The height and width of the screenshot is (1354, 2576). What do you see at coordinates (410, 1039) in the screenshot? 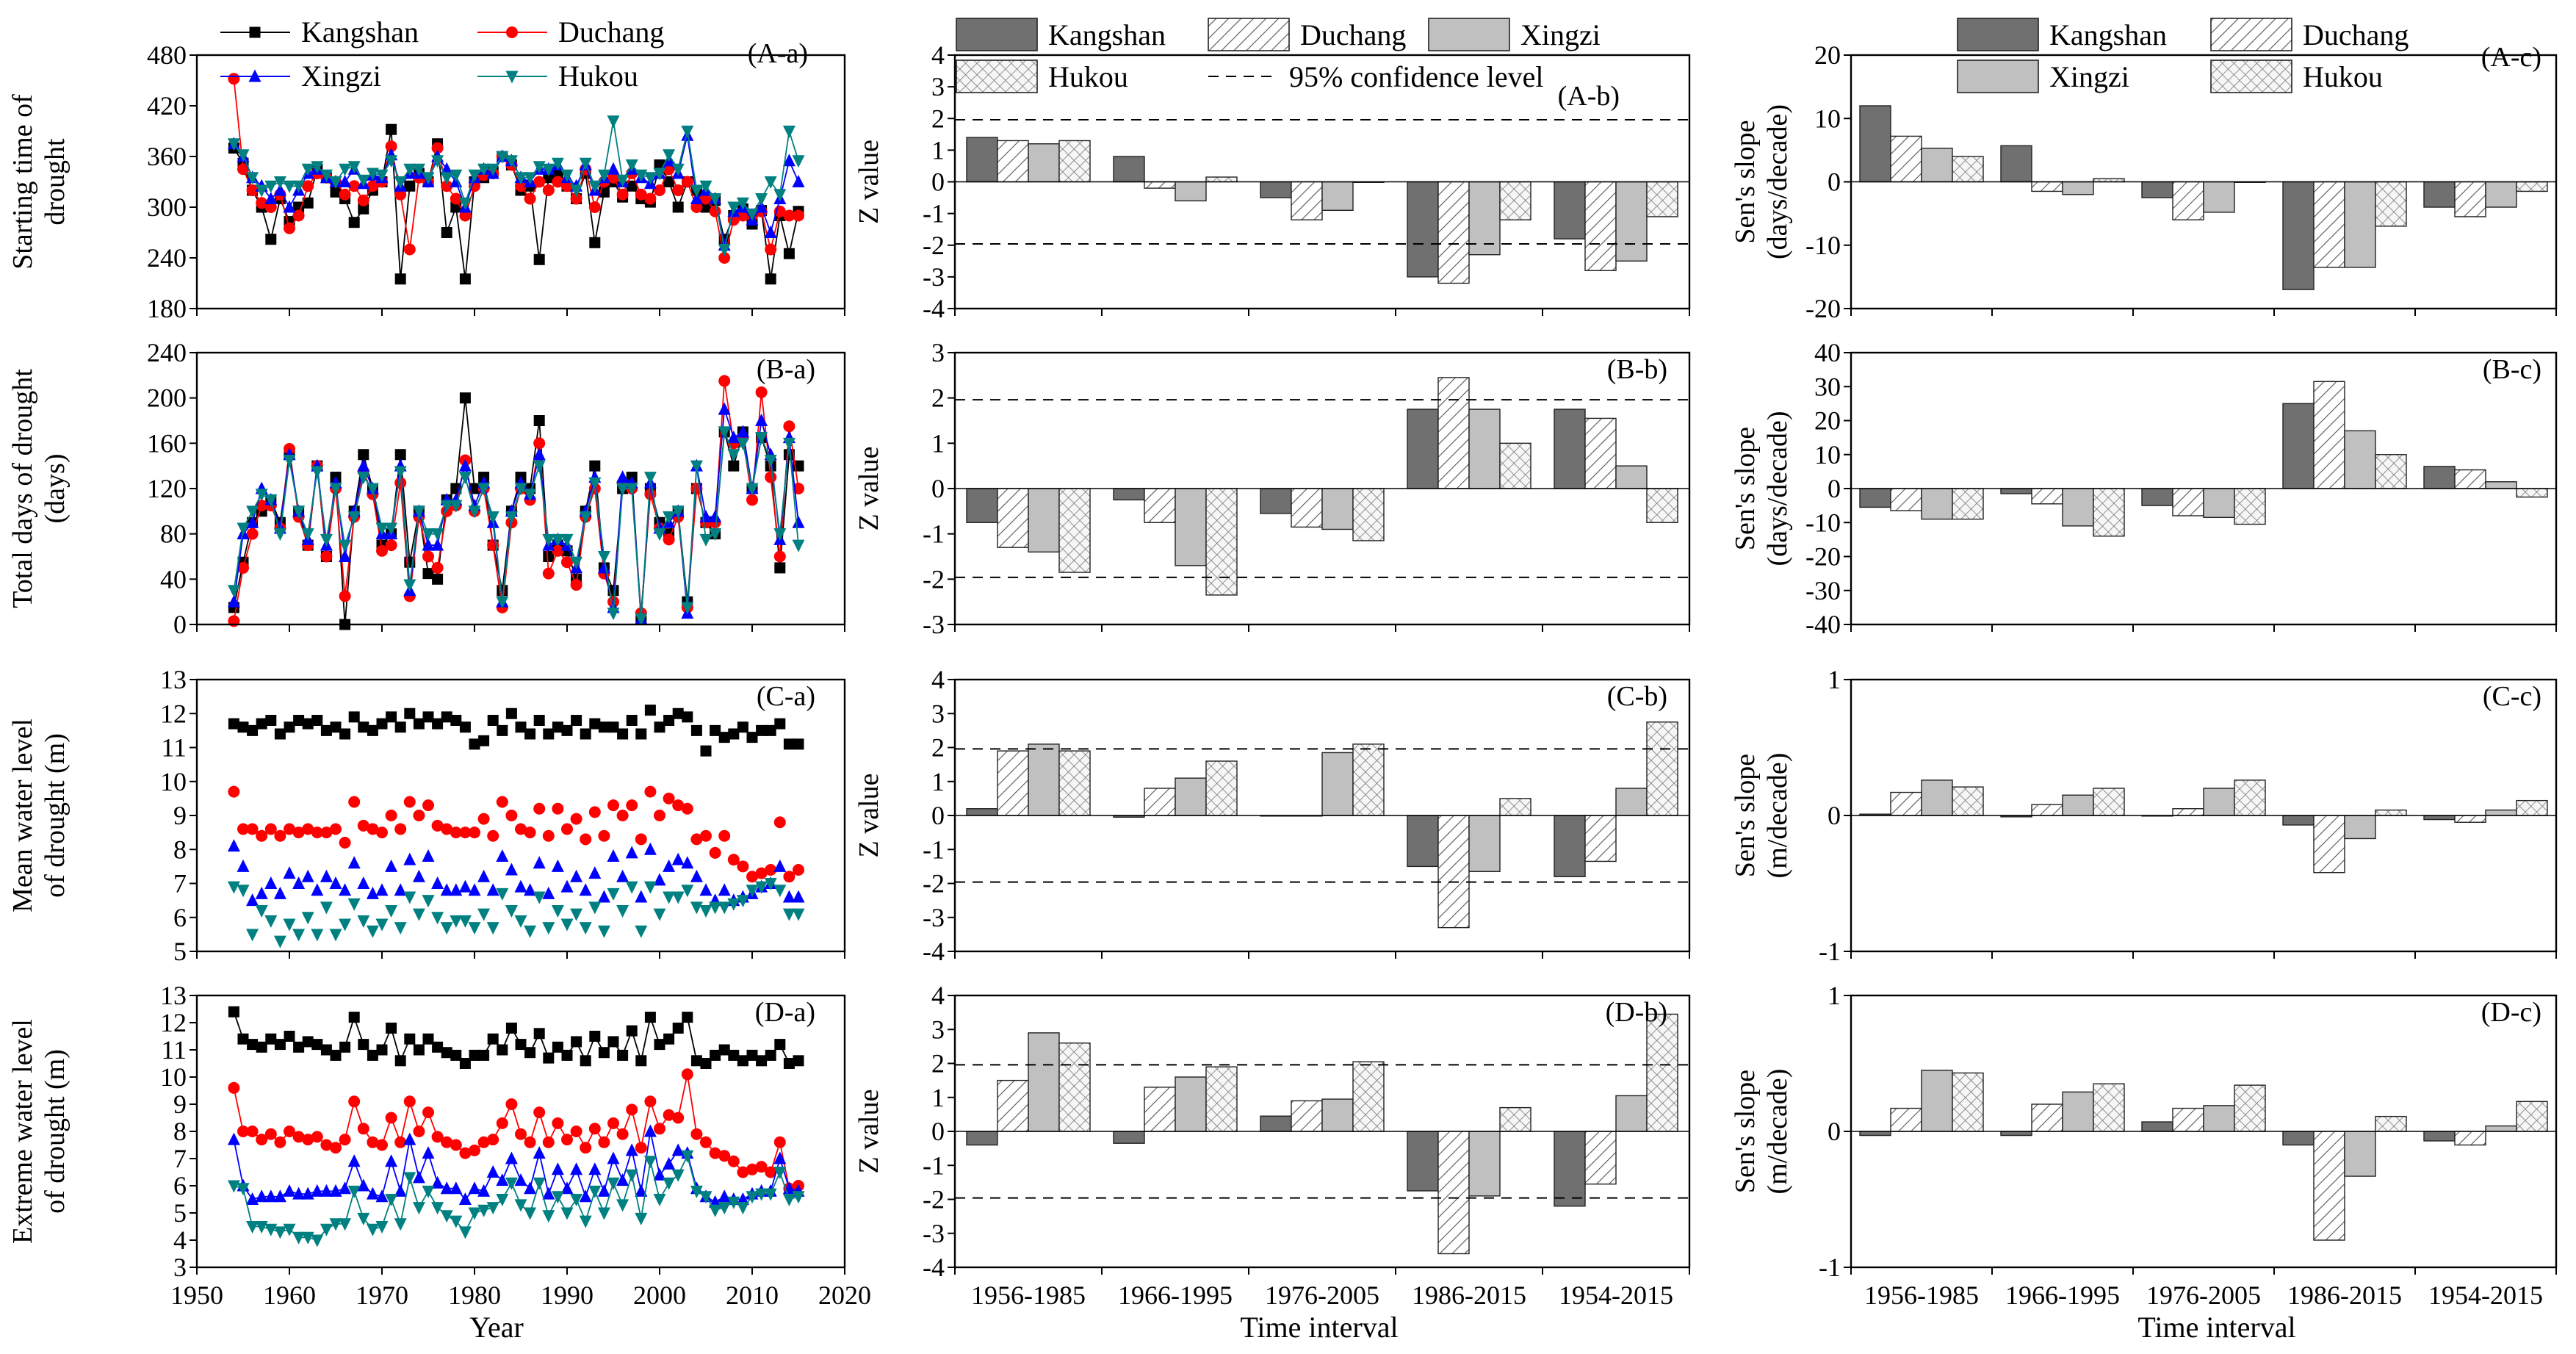
I see `data-point-kangshan-1973` at bounding box center [410, 1039].